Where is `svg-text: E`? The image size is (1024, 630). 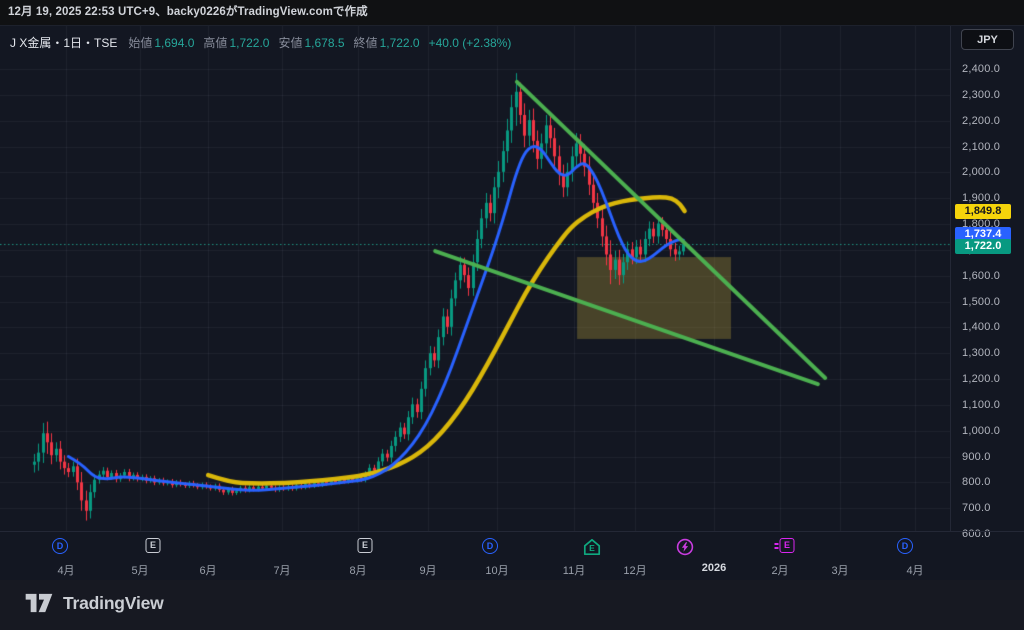 svg-text: E is located at coordinates (592, 548).